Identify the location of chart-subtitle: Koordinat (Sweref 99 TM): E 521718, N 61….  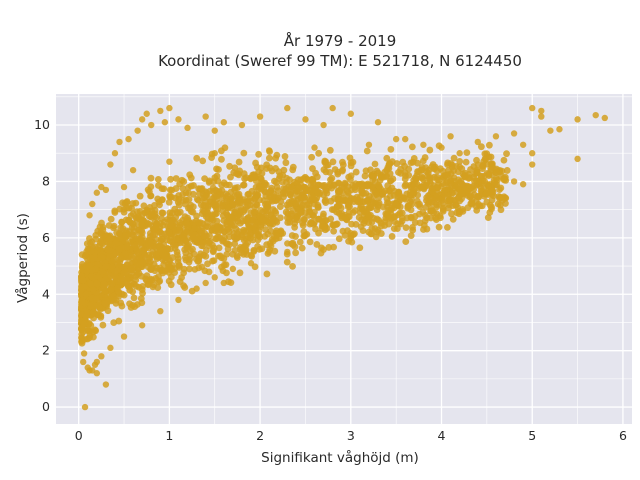
(340, 61).